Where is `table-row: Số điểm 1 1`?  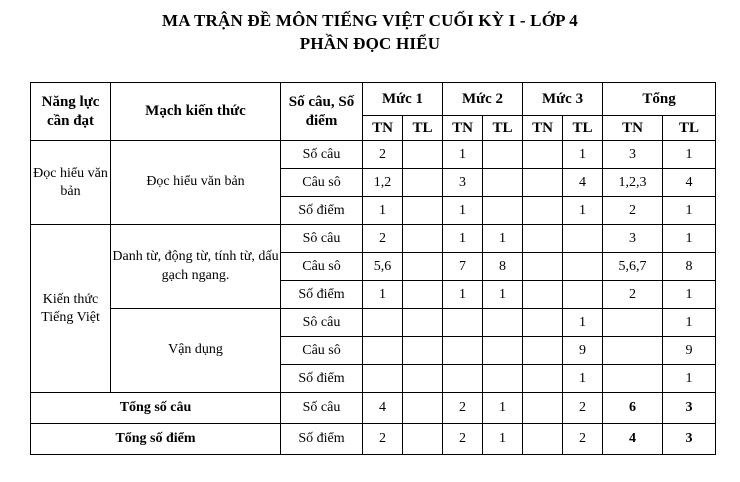
table-row: Số điểm 1 1 is located at coordinates (374, 378).